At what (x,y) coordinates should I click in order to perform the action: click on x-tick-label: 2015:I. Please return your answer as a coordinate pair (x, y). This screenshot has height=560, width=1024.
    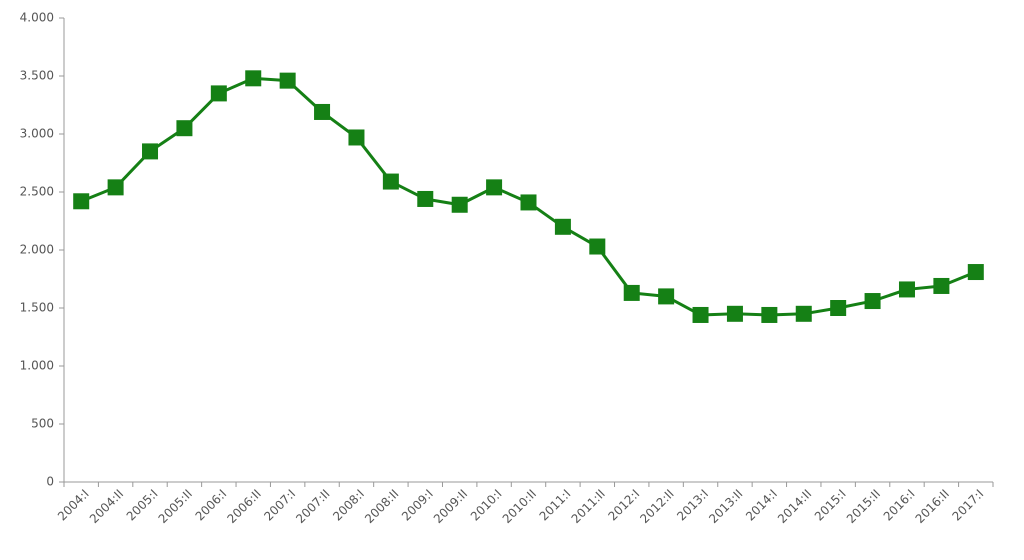
    Looking at the image, I should click on (830, 505).